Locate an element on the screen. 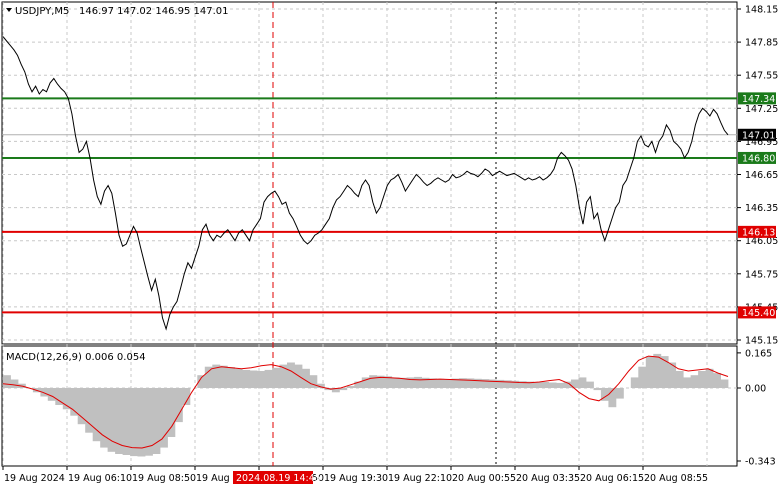 The height and width of the screenshot is (489, 781). svg-text: 145.40 is located at coordinates (758, 313).